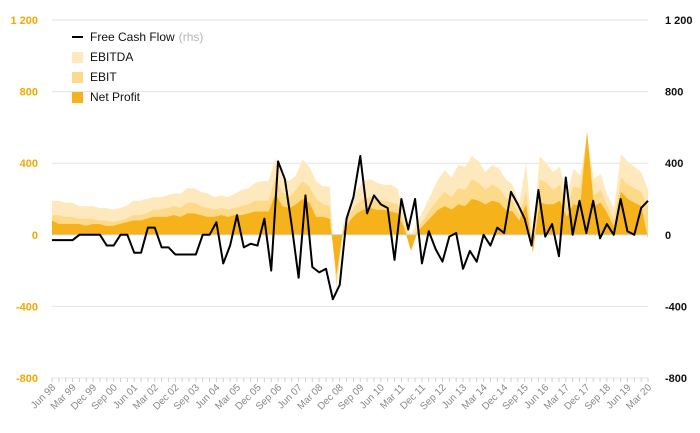 Image resolution: width=700 pixels, height=433 pixels. Describe the element at coordinates (668, 236) in the screenshot. I see `right-axis-label: 0` at that location.